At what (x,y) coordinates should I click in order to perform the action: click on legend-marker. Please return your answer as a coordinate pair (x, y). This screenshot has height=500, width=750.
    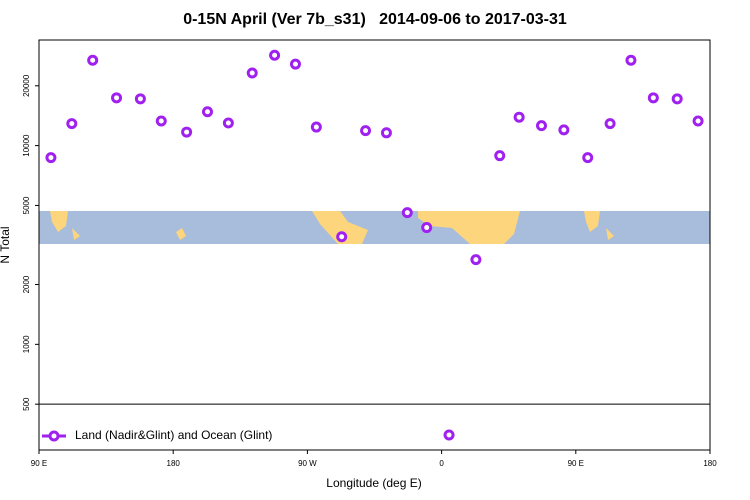
    Looking at the image, I should click on (54, 436).